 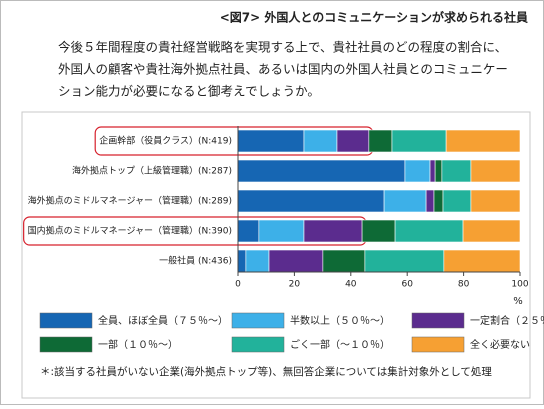 I want to click on legend-label: ごく一部（～１０％）, so click(x=340, y=344).